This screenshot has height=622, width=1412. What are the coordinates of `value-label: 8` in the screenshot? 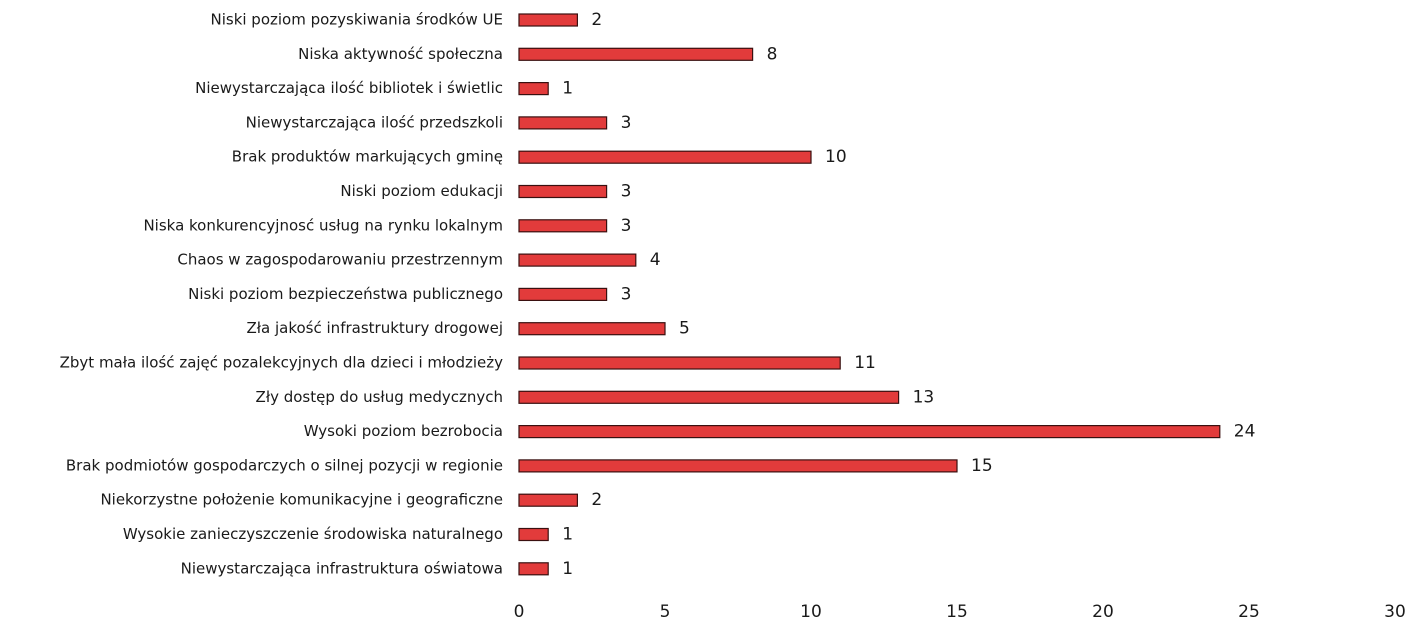 It's located at (772, 54).